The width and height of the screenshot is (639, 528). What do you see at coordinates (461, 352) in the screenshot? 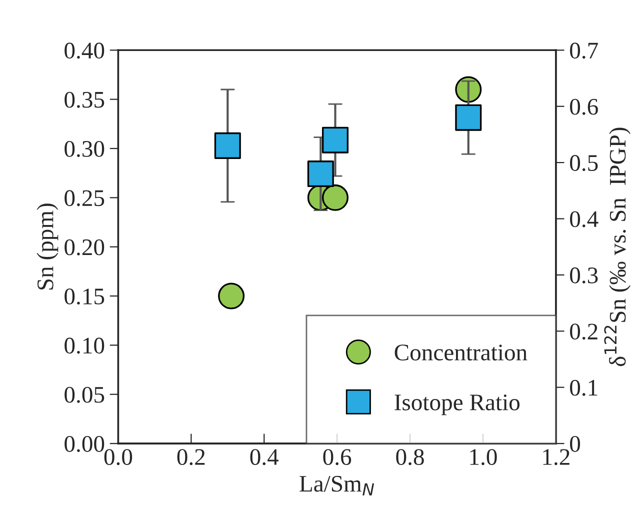
I see `legend-label: Concentration` at bounding box center [461, 352].